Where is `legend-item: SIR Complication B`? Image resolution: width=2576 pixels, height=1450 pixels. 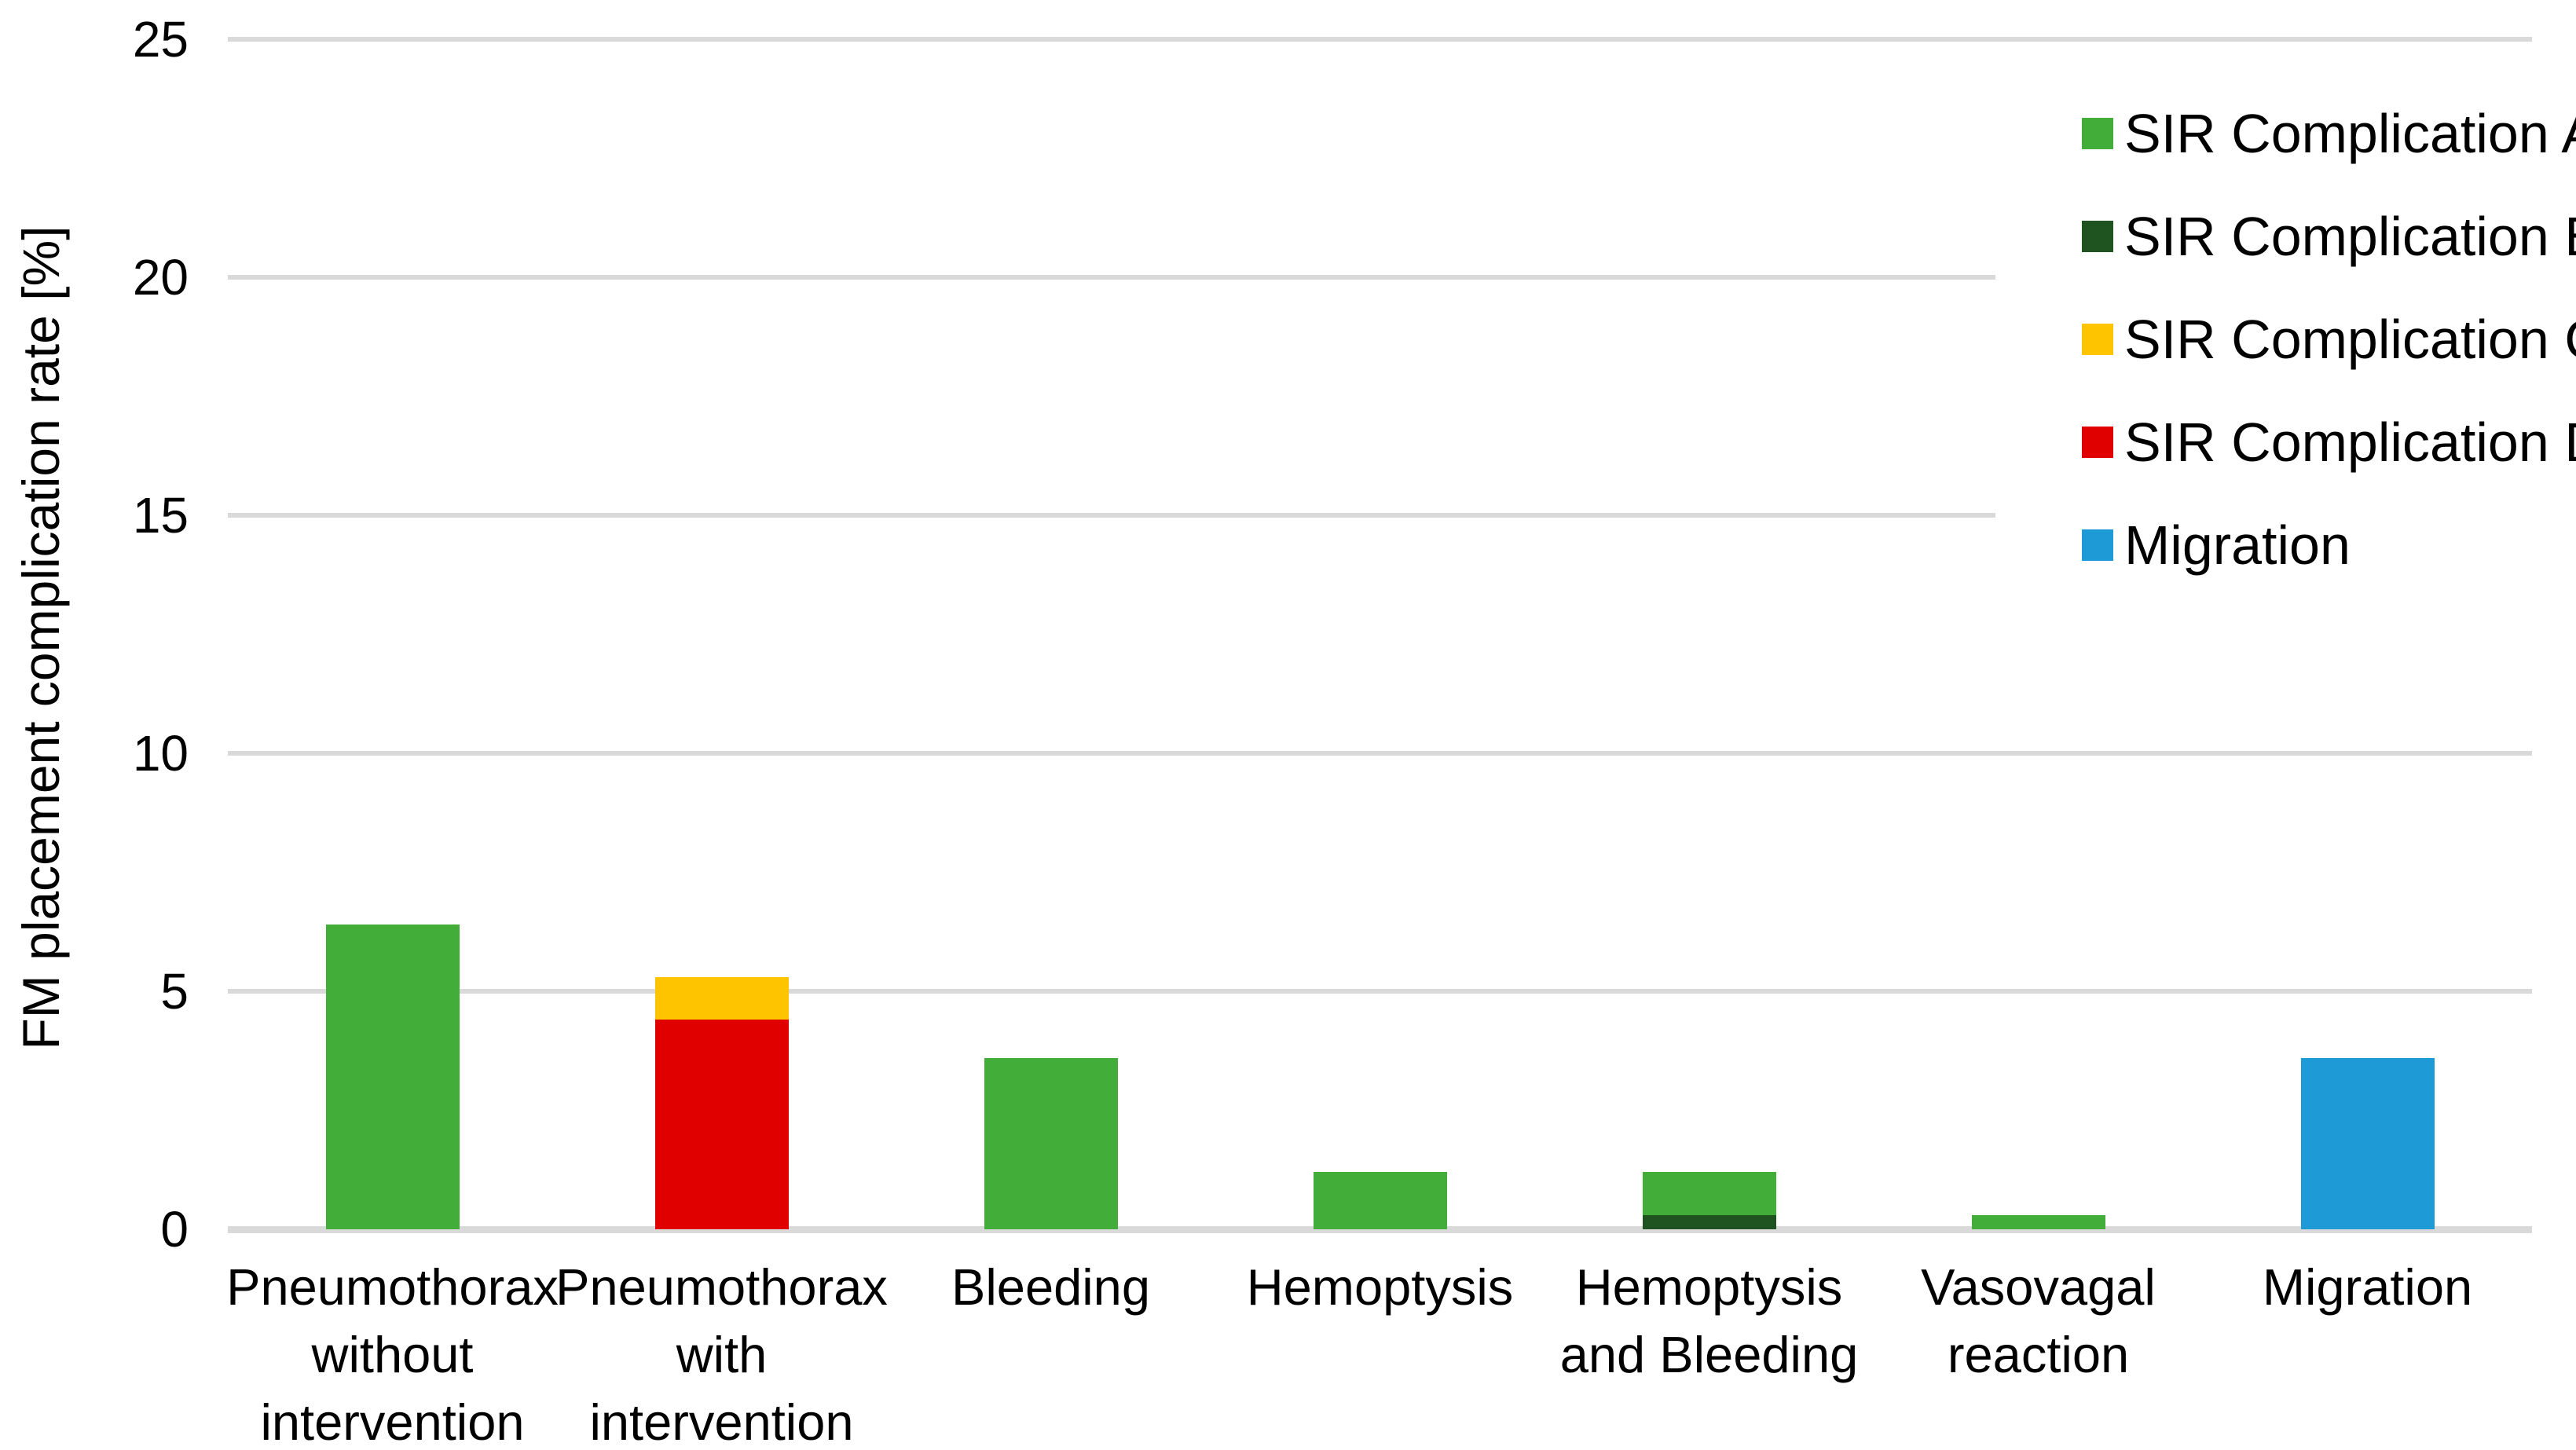 legend-item: SIR Complication B is located at coordinates (2329, 236).